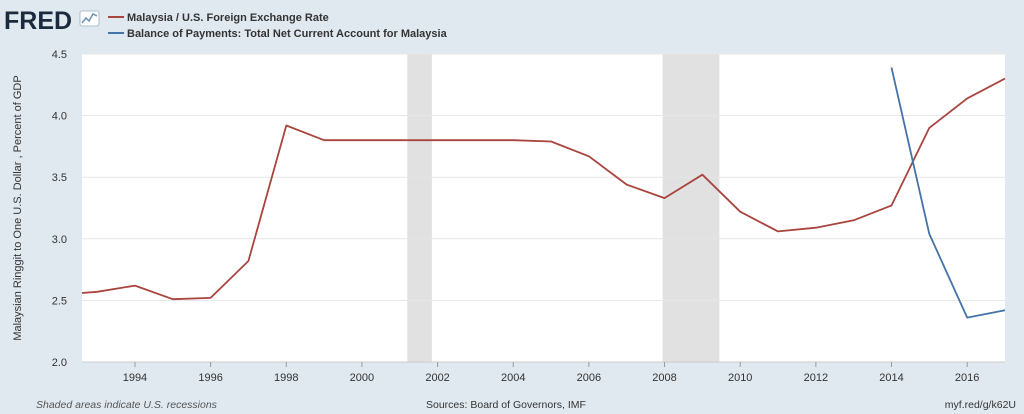 This screenshot has height=414, width=1024. What do you see at coordinates (437, 378) in the screenshot?
I see `x-tick-label: 2002` at bounding box center [437, 378].